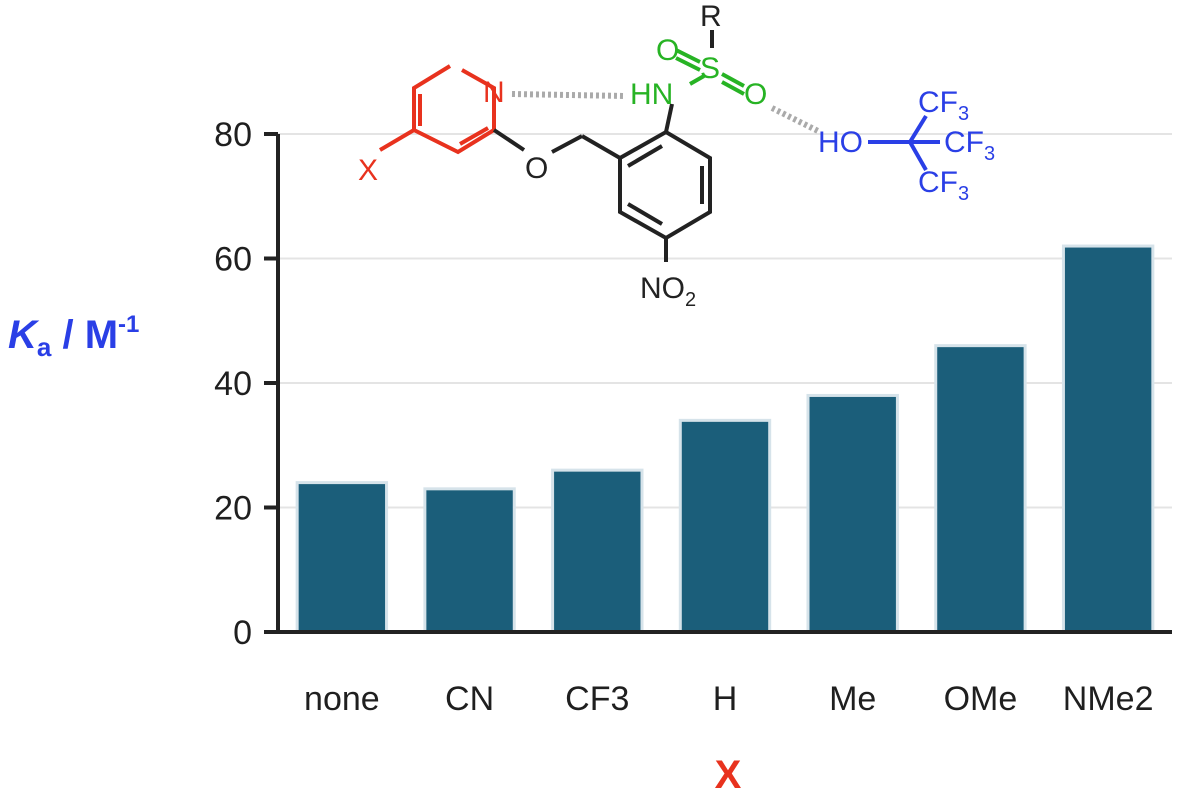  What do you see at coordinates (557, 144) in the screenshot?
I see `ether-linker` at bounding box center [557, 144].